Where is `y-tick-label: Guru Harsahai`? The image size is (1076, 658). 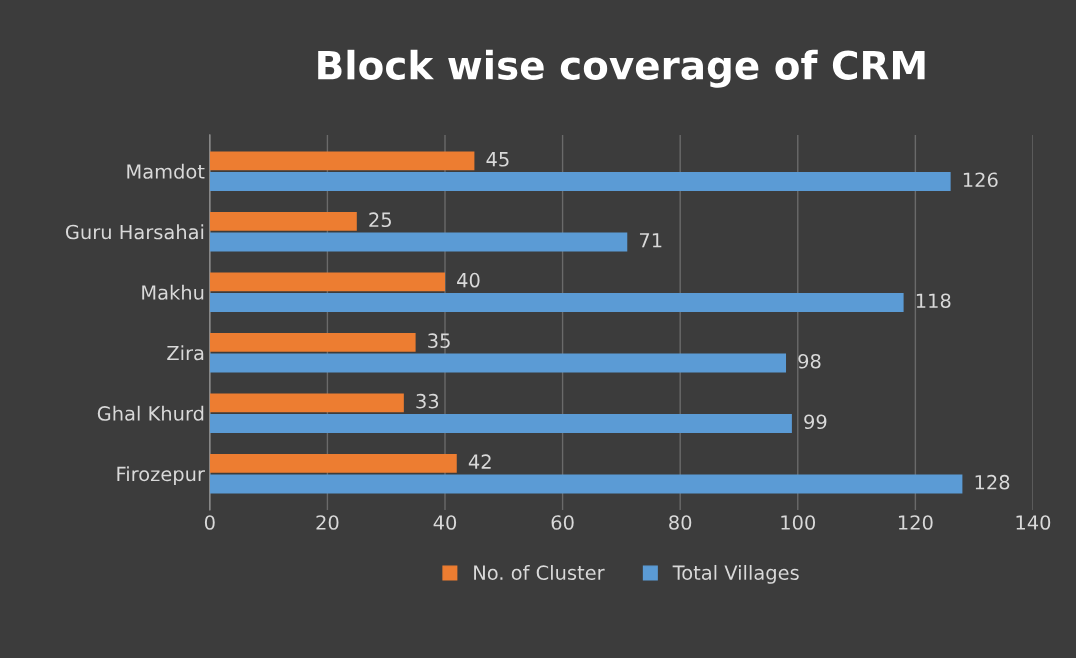
y-tick-label: Guru Harsahai is located at coordinates (134, 232).